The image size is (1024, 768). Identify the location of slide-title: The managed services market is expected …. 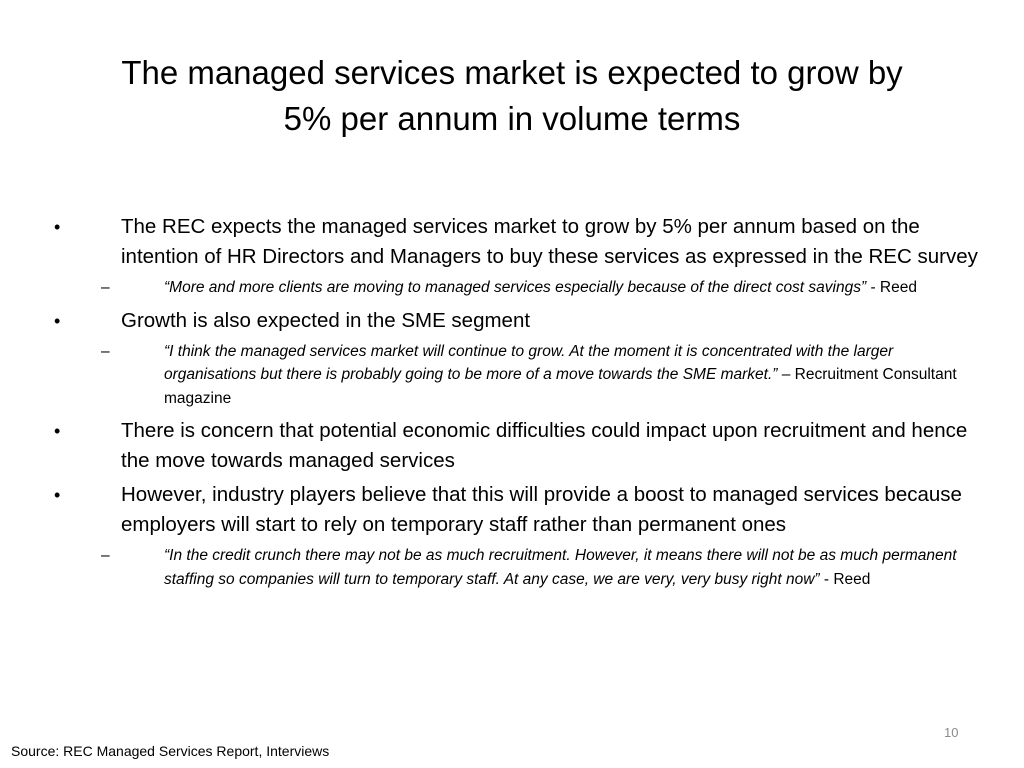
(512, 96).